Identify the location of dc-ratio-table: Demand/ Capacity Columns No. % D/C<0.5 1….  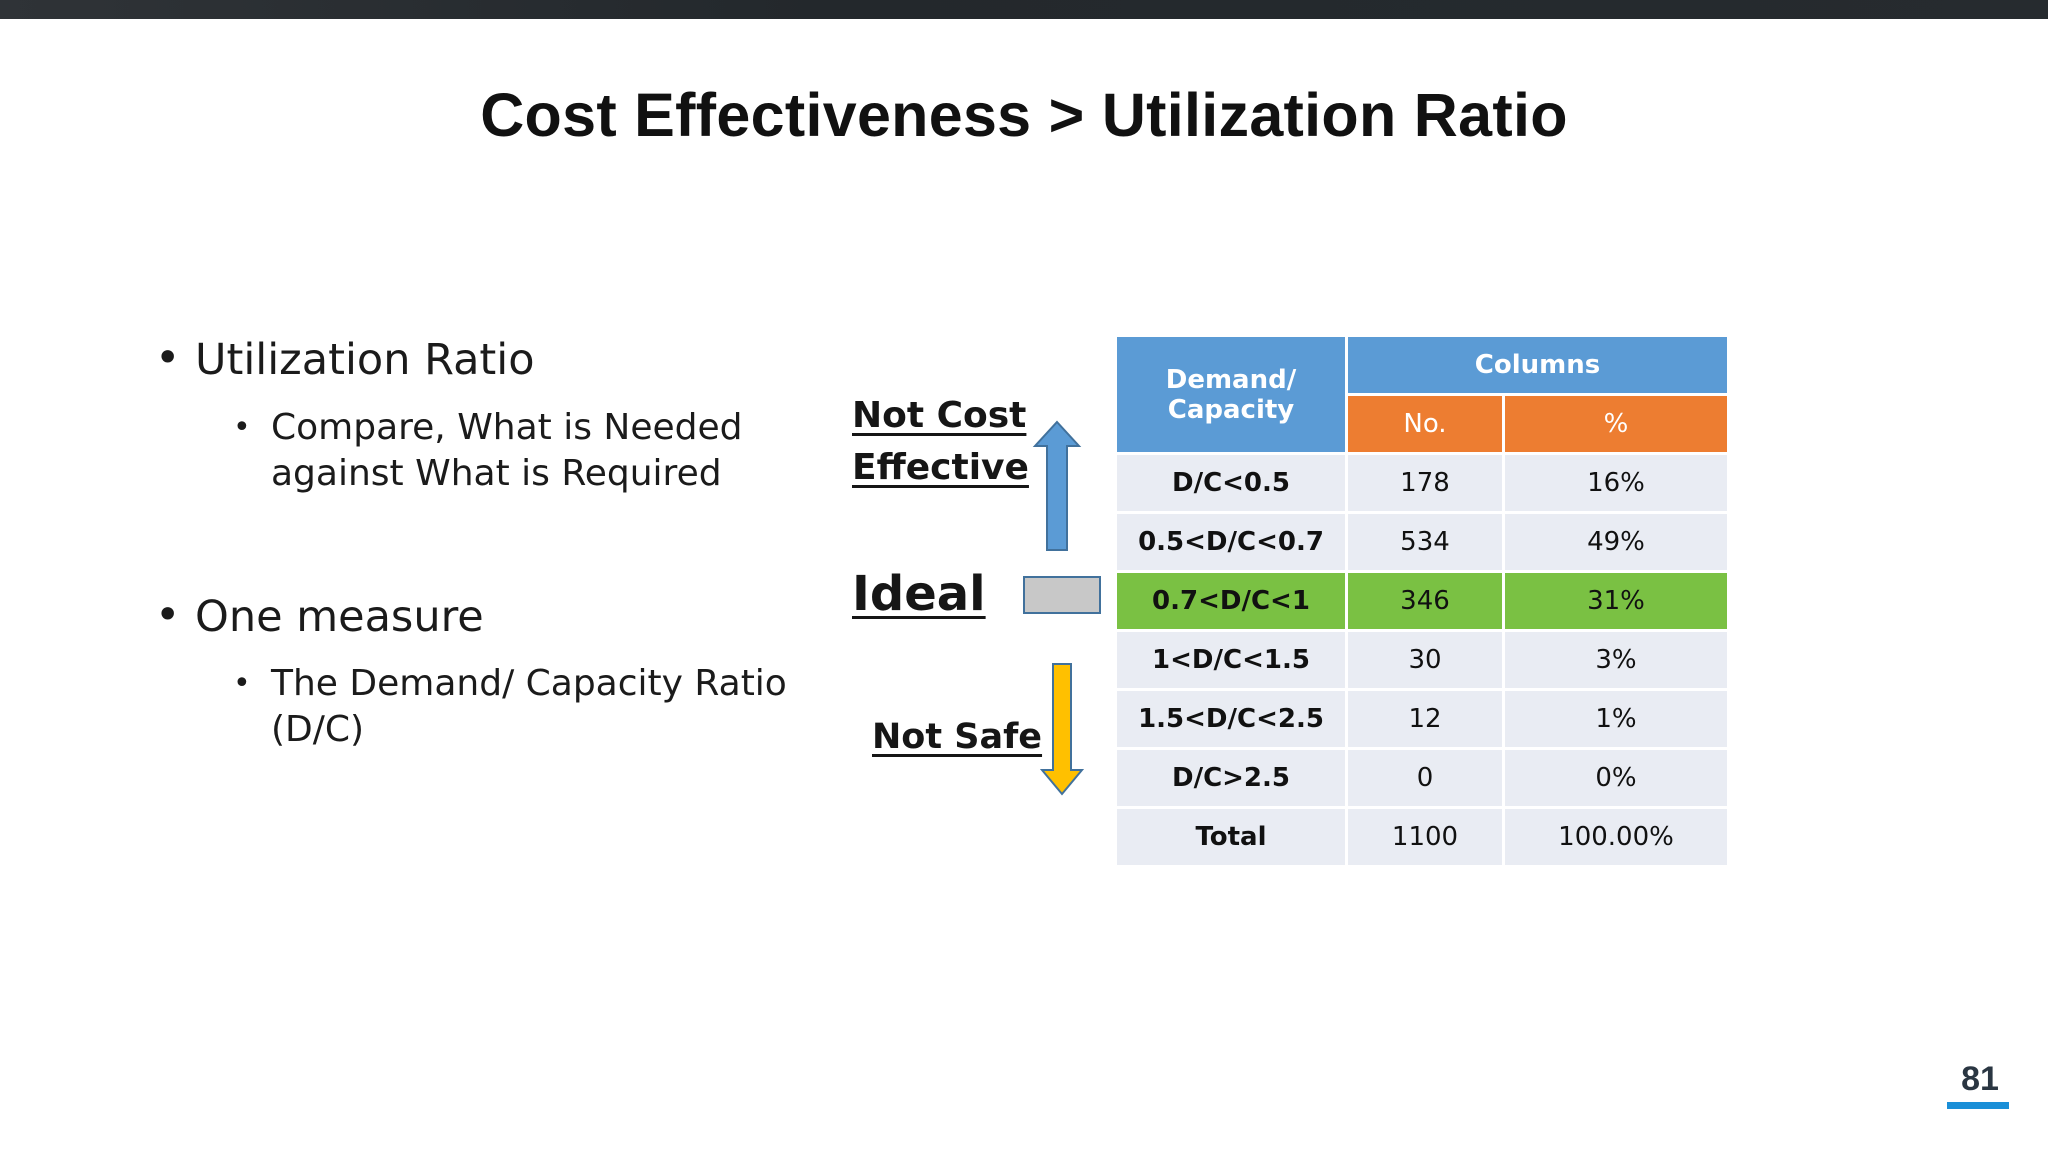
(1422, 601).